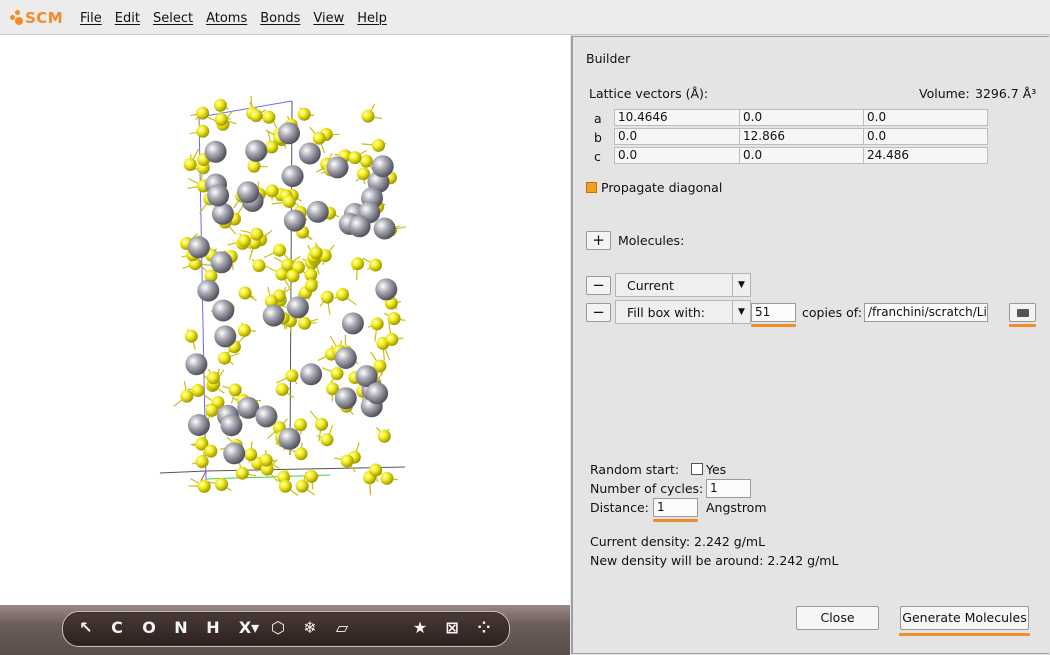  What do you see at coordinates (591, 187) in the screenshot?
I see `propagate-diagonal-checkbox` at bounding box center [591, 187].